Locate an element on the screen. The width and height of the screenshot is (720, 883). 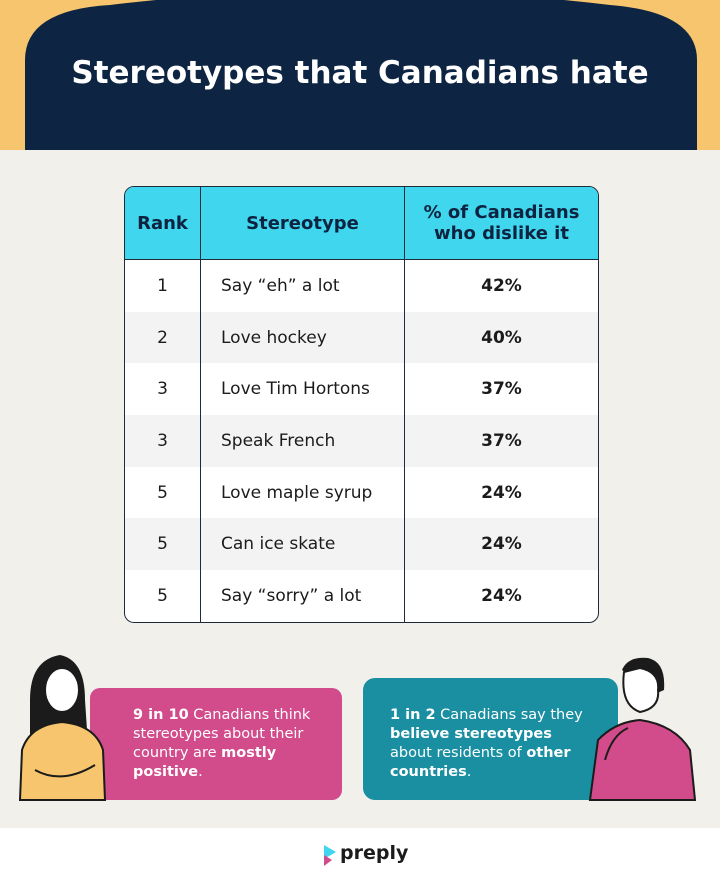
callout-text: other countries is located at coordinates (480, 762).